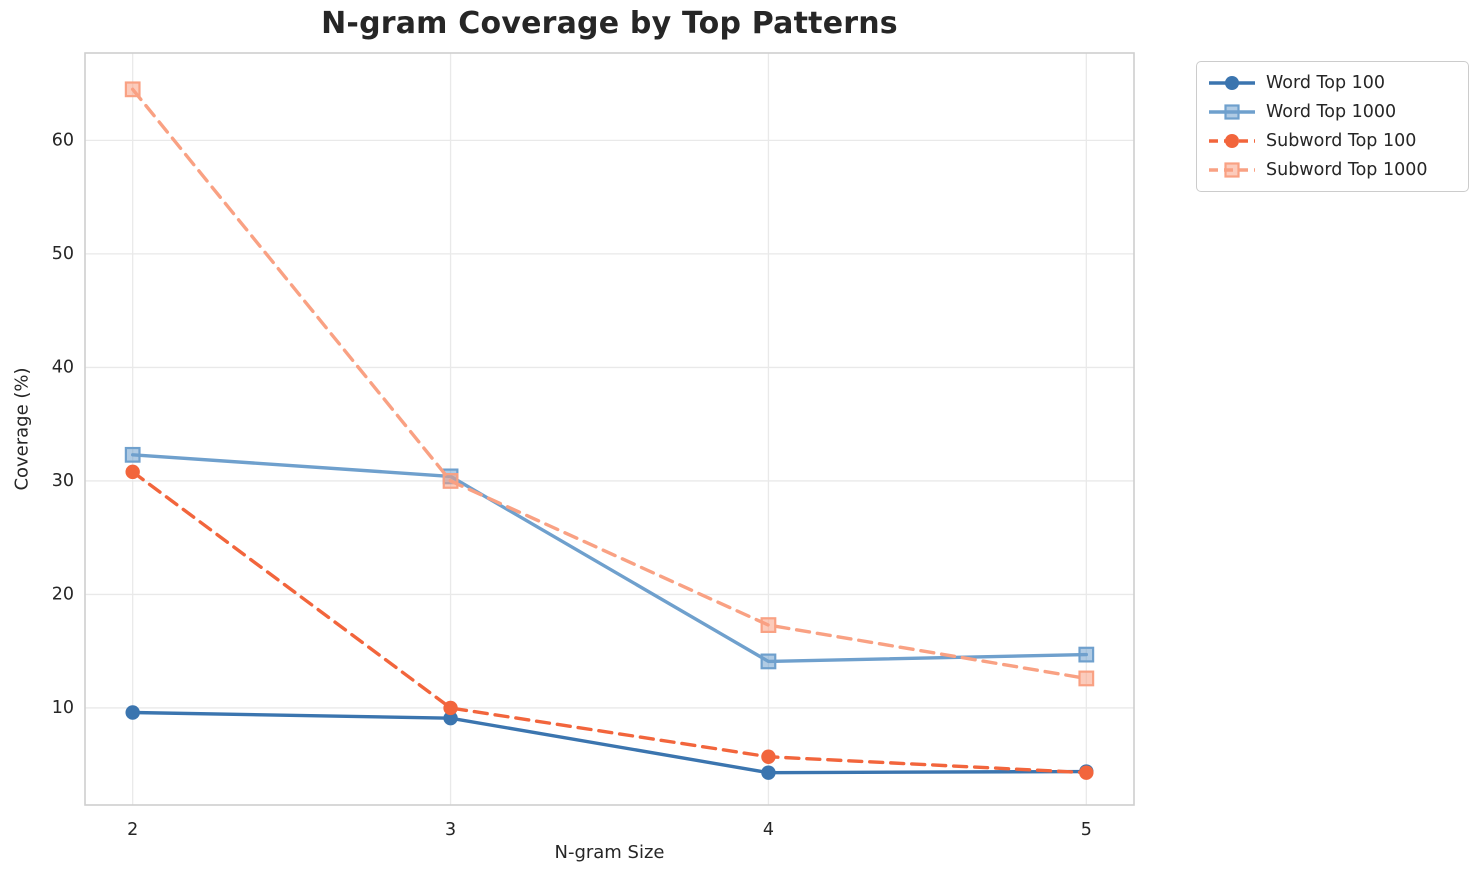  I want to click on y-tick-label: 40, so click(63, 367).